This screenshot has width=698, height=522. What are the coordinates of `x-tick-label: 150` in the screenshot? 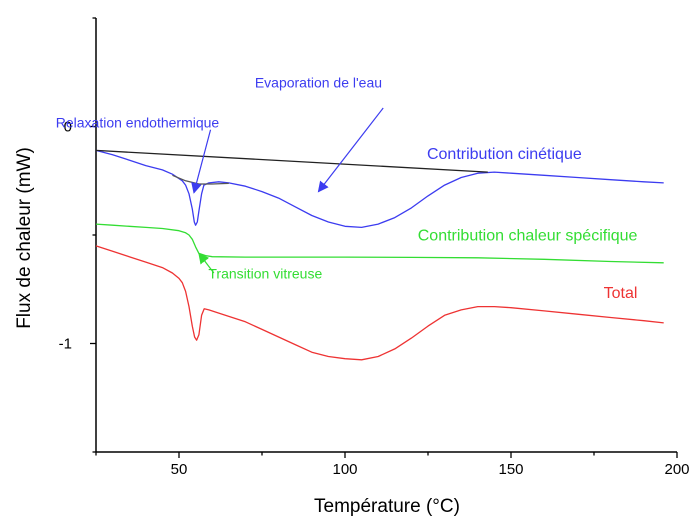 It's located at (510, 469).